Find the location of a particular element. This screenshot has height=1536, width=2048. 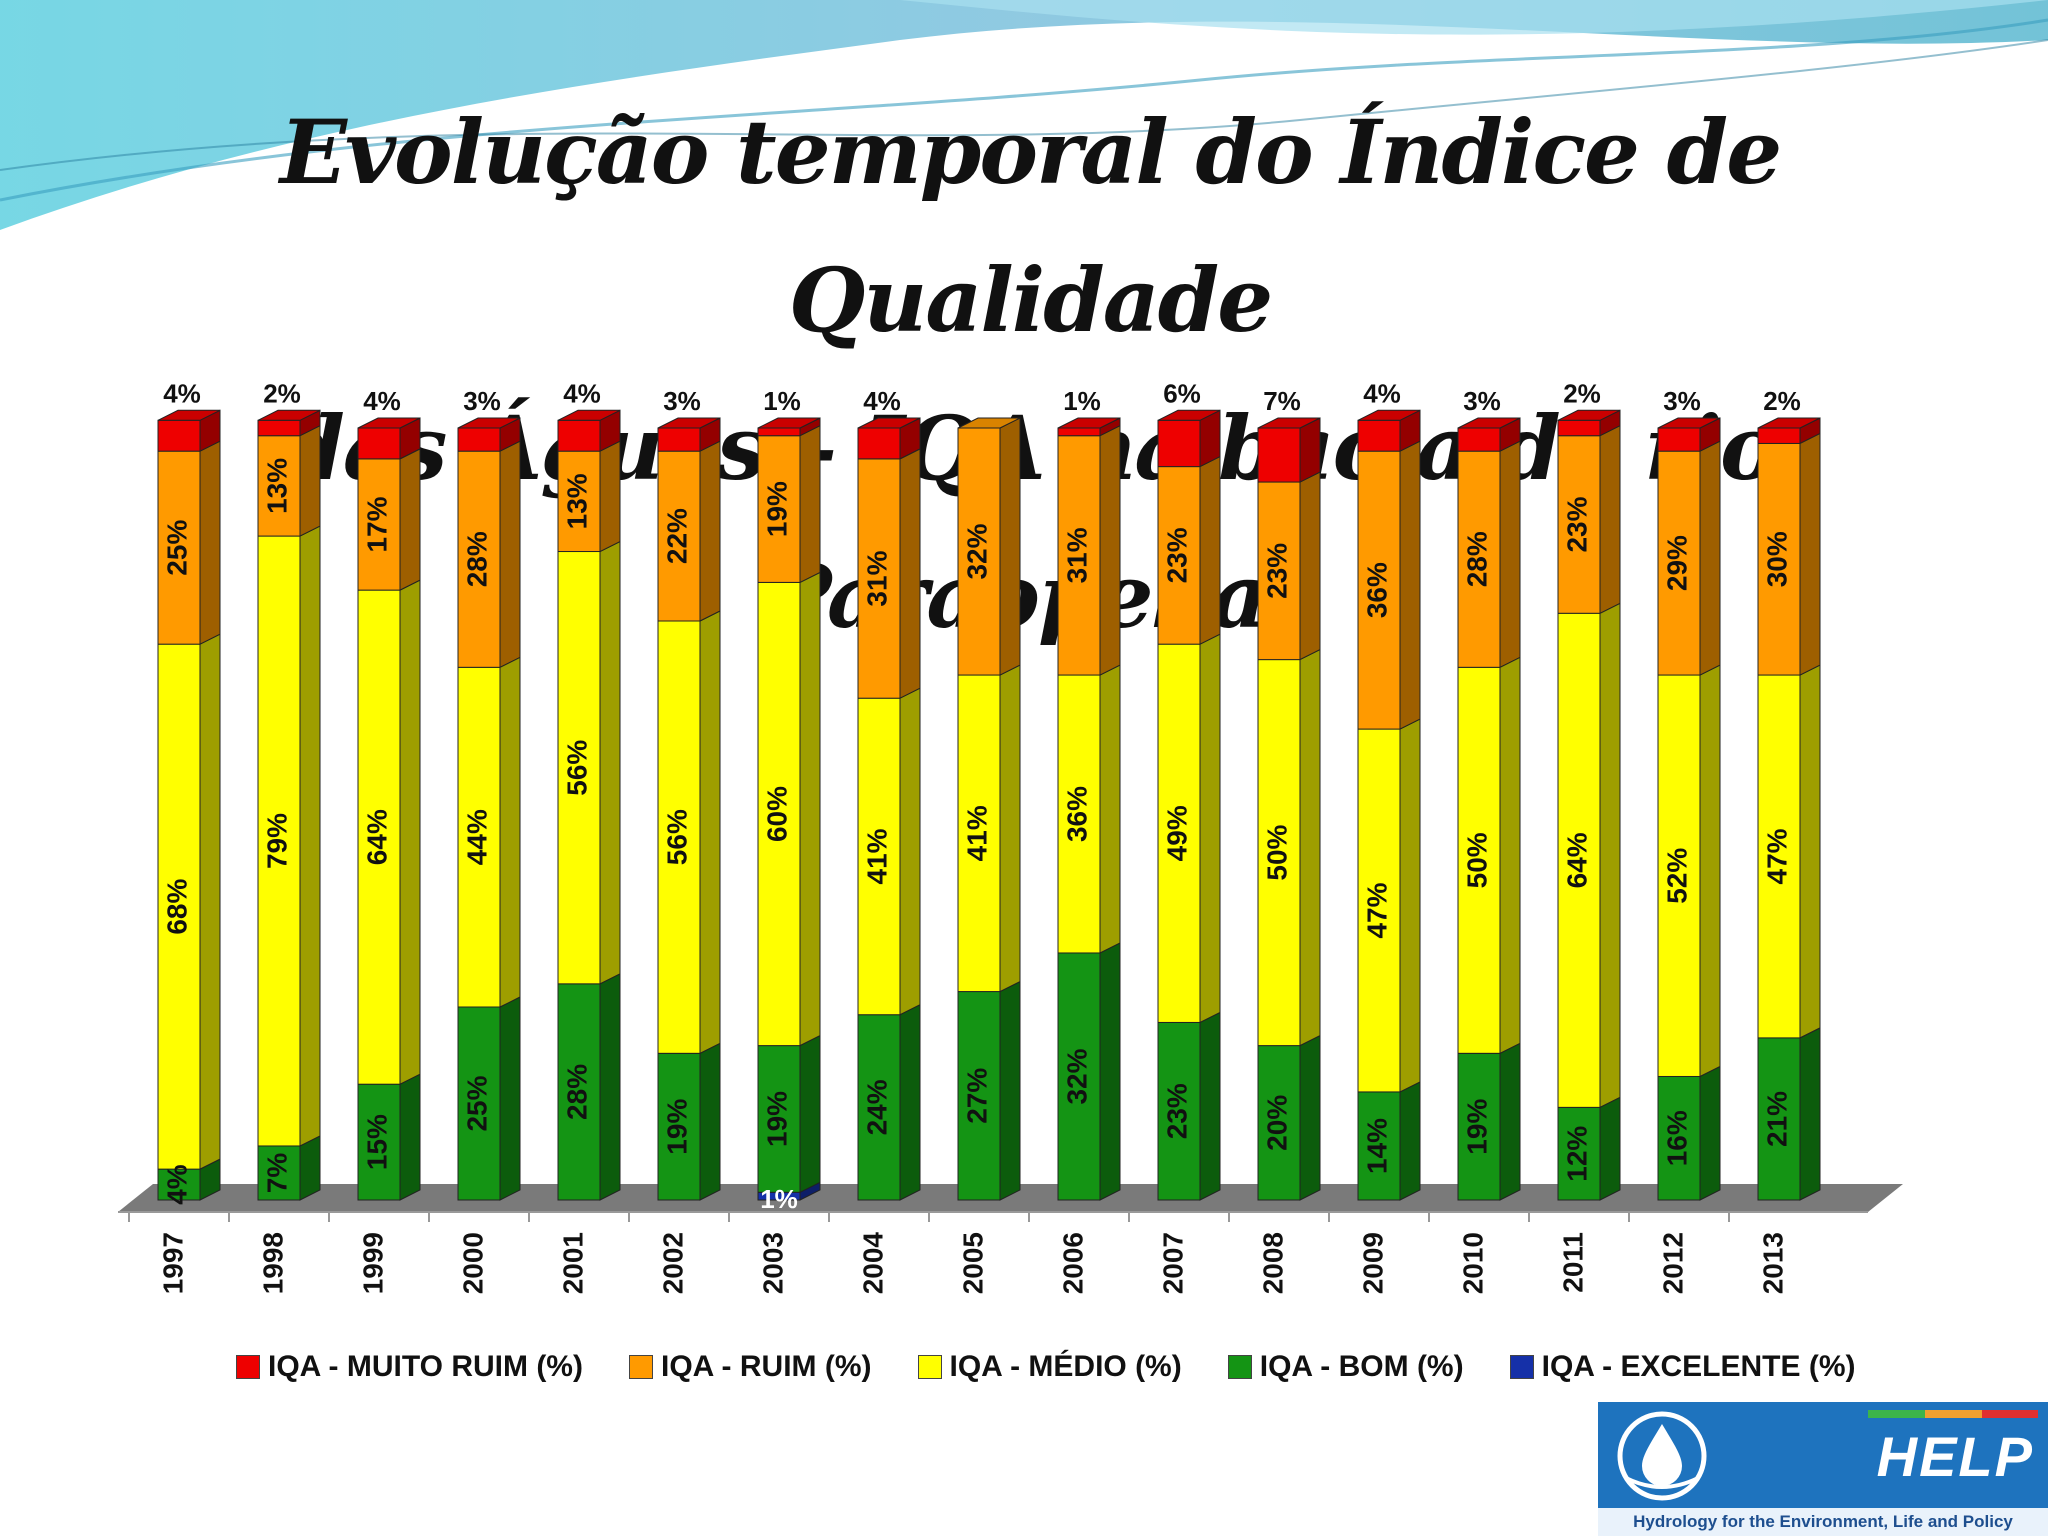

legend-item: IQA - MUITO RUIM (%) is located at coordinates (409, 1367).